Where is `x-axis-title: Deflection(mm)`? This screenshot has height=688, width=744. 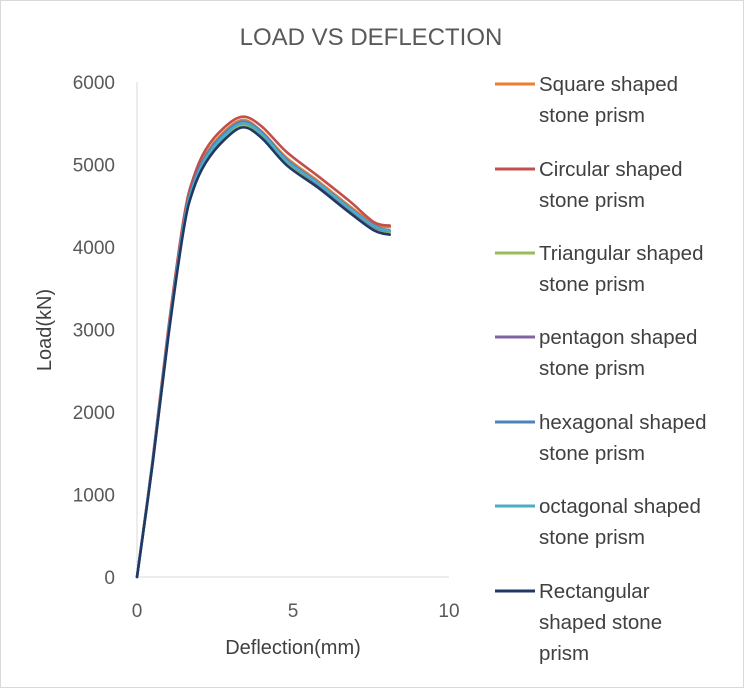
x-axis-title: Deflection(mm) is located at coordinates (293, 648).